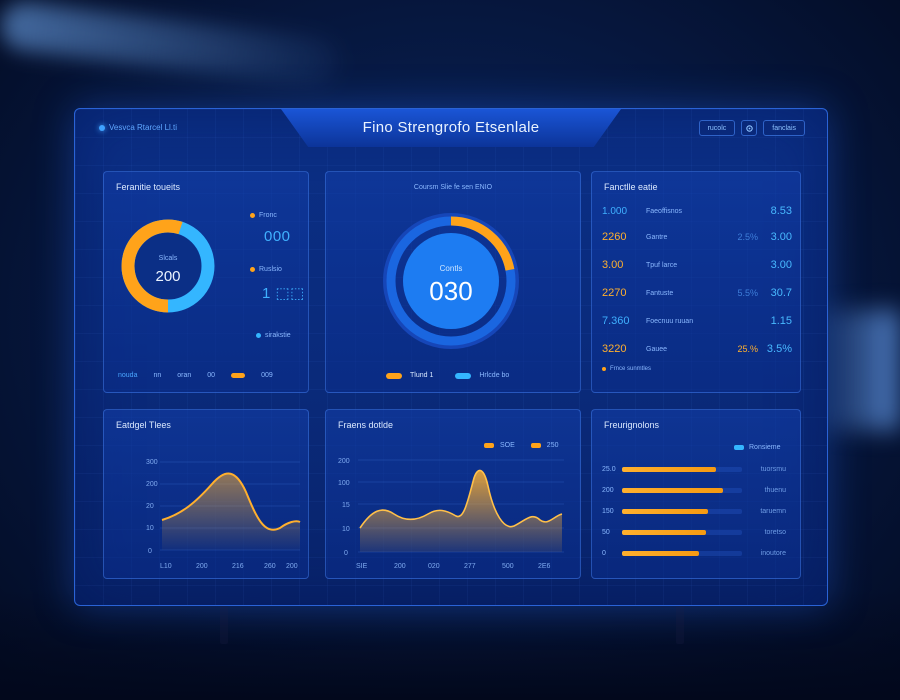 The width and height of the screenshot is (900, 700). What do you see at coordinates (453, 187) in the screenshot?
I see `gauge-panel-title: Coursm Slie fe sen ENIO` at bounding box center [453, 187].